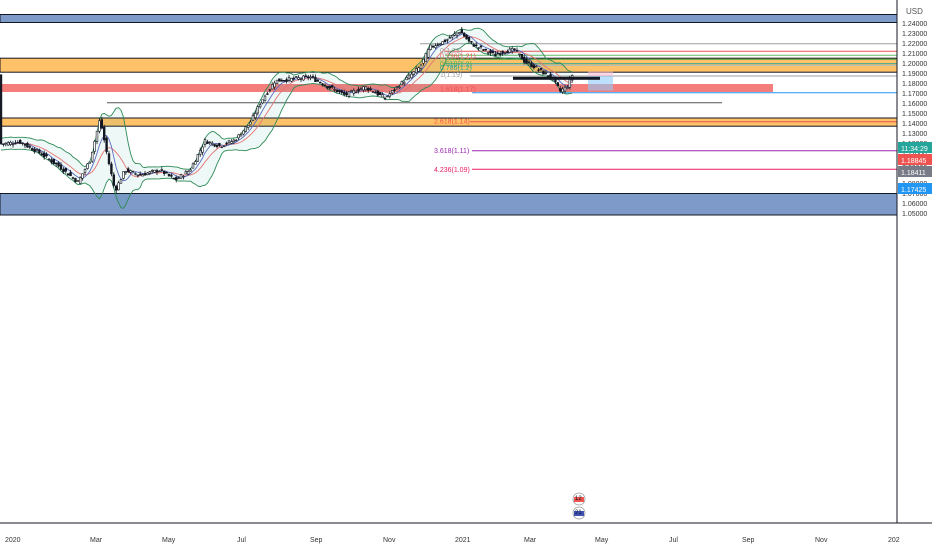 This screenshot has height=555, width=932. I want to click on y-tick-label: 1.18000, so click(914, 84).